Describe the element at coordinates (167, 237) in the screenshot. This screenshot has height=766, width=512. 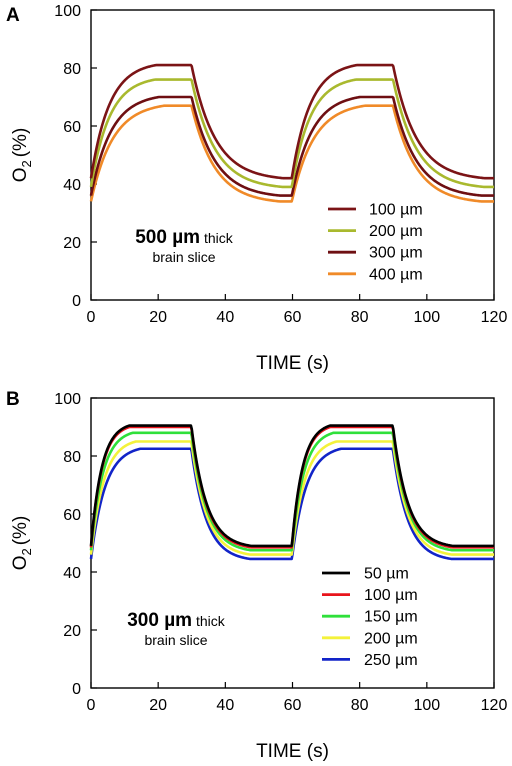
I see `annotation-bold: 500 µm` at that location.